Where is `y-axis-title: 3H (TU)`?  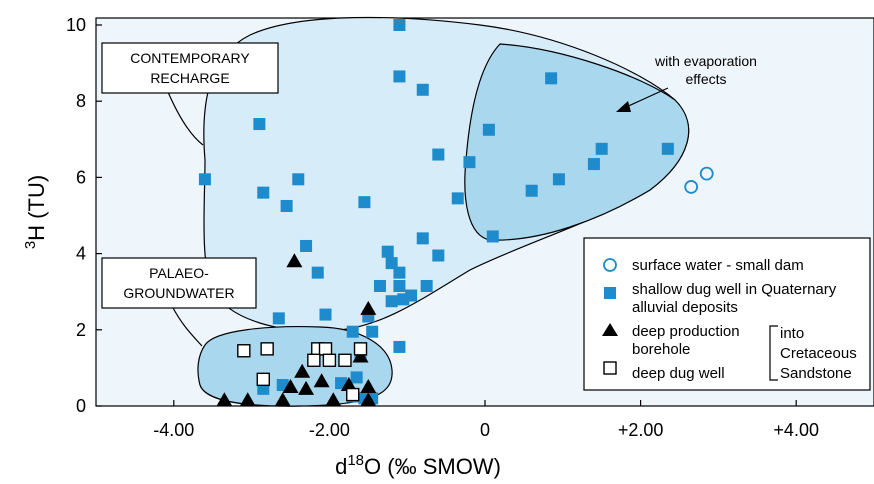
y-axis-title: 3H (TU) is located at coordinates (35, 212).